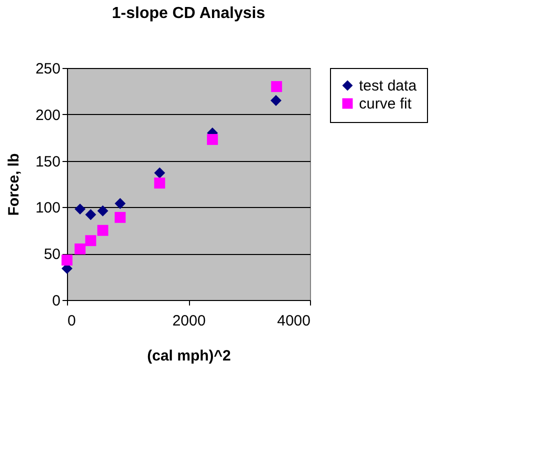 The height and width of the screenshot is (454, 538). Describe the element at coordinates (52, 255) in the screenshot. I see `y-tick-label: 50` at that location.